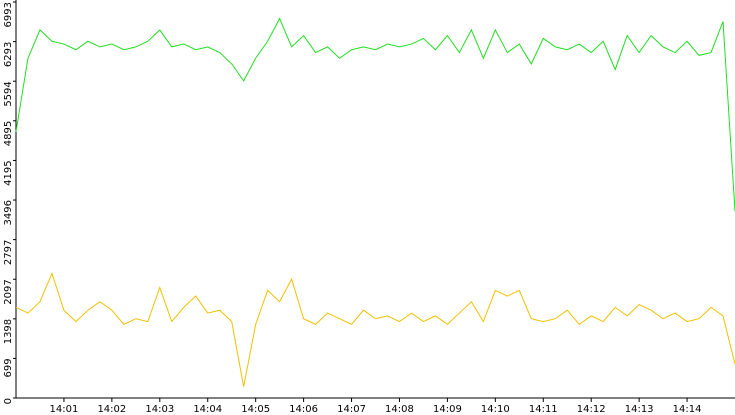 This screenshot has width=735, height=415. What do you see at coordinates (351, 409) in the screenshot?
I see `x-tick-label: 14:07` at bounding box center [351, 409].